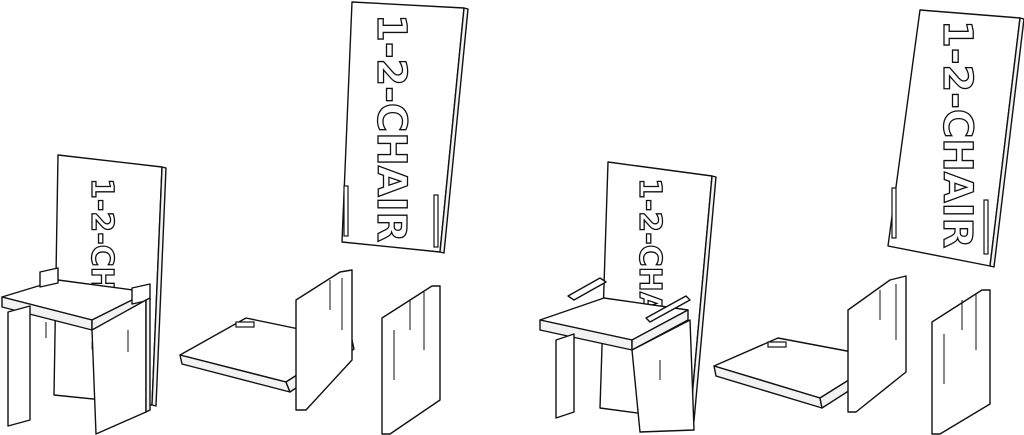 The width and height of the screenshot is (1024, 435). What do you see at coordinates (628, 297) in the screenshot?
I see `assembled-chair-arm: 1-2-CHAIR` at bounding box center [628, 297].